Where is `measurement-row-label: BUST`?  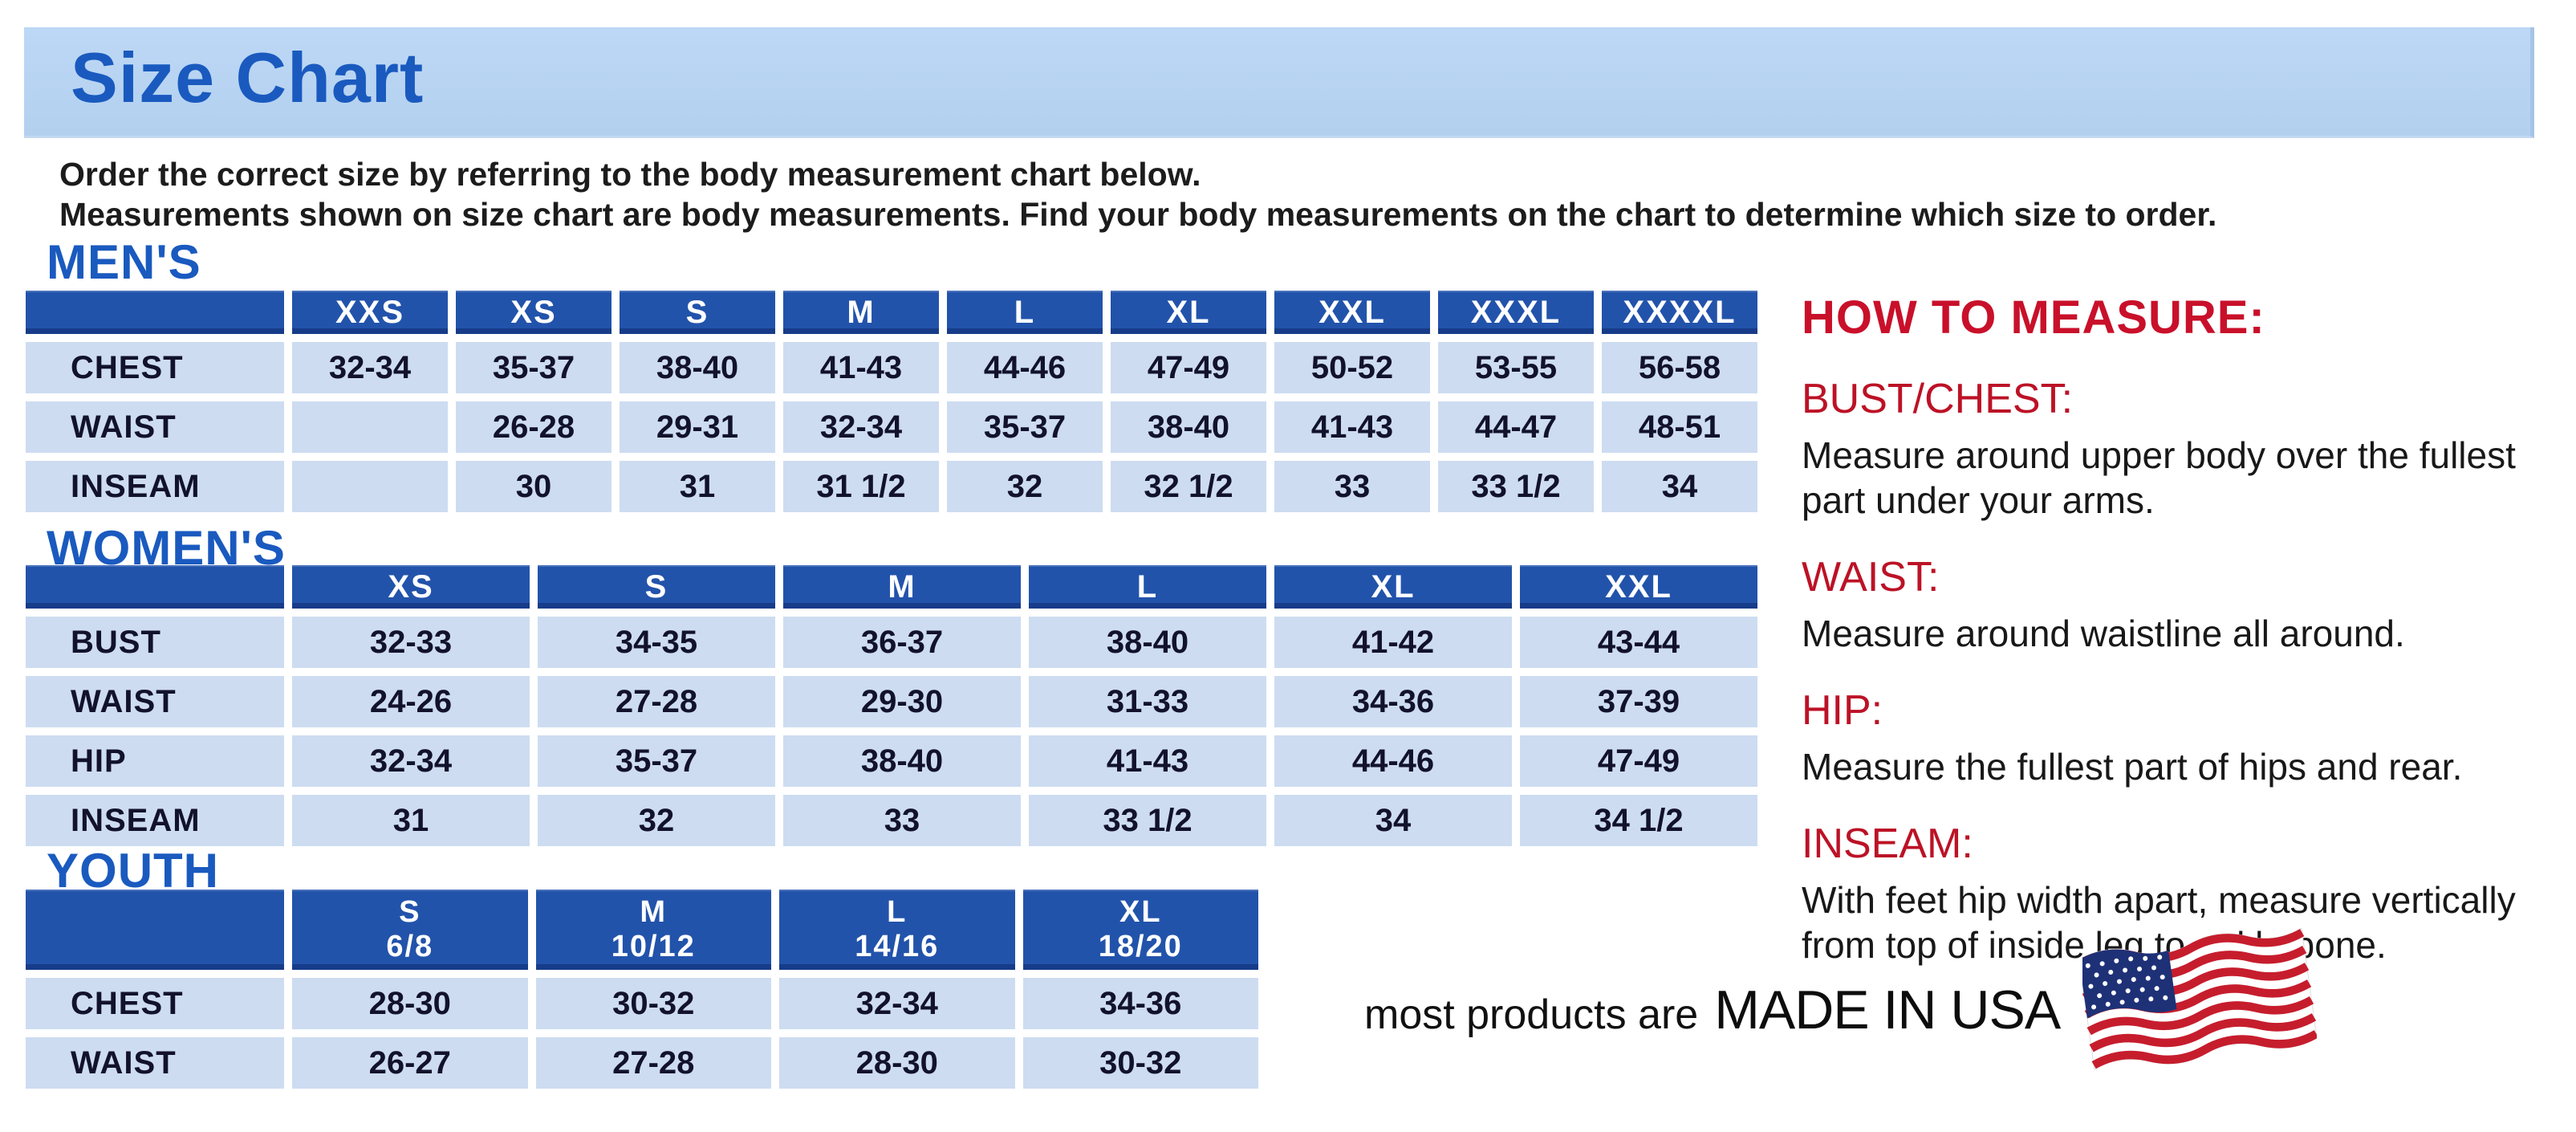
measurement-row-label: BUST is located at coordinates (155, 642).